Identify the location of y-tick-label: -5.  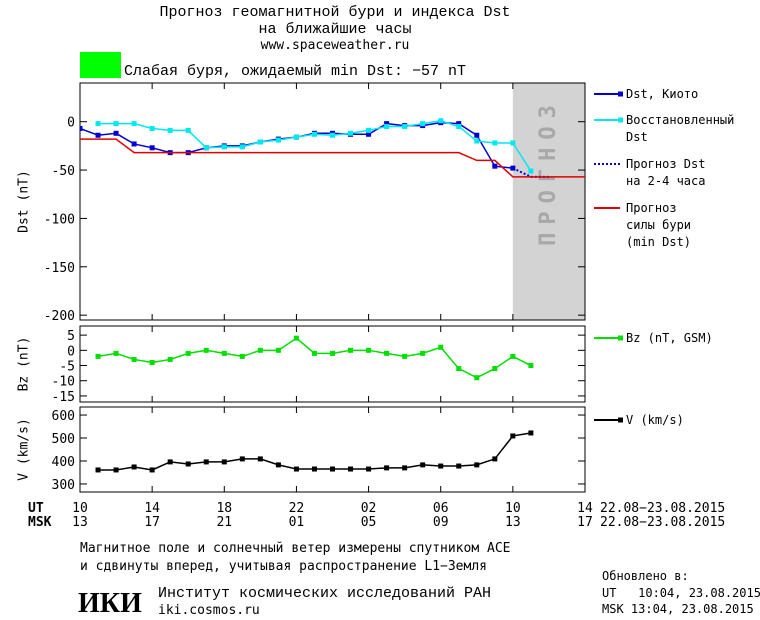
(67, 367).